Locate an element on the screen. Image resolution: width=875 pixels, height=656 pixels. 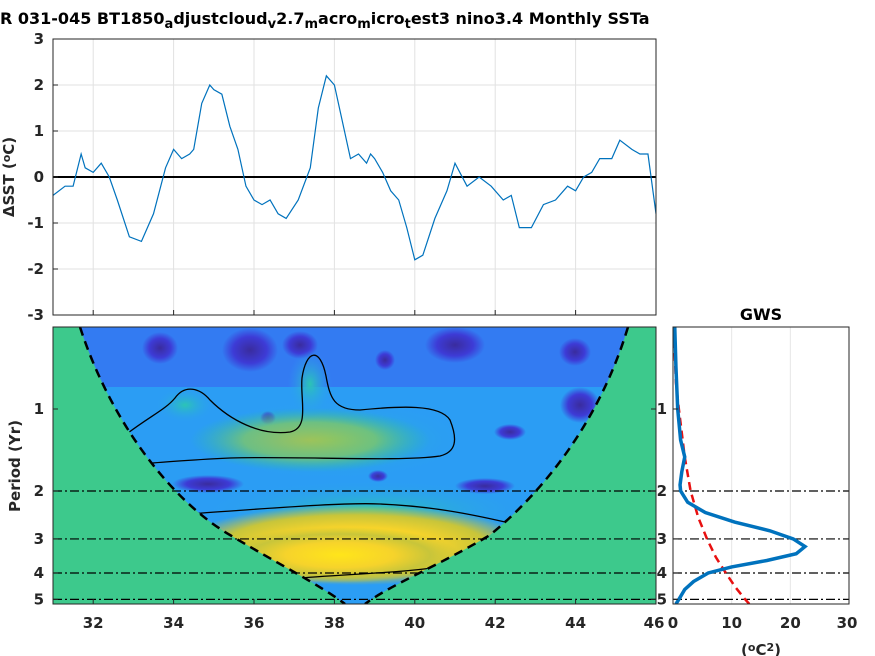
gws-x-ticks: 0 10 20 30 is located at coordinates (763, 623).